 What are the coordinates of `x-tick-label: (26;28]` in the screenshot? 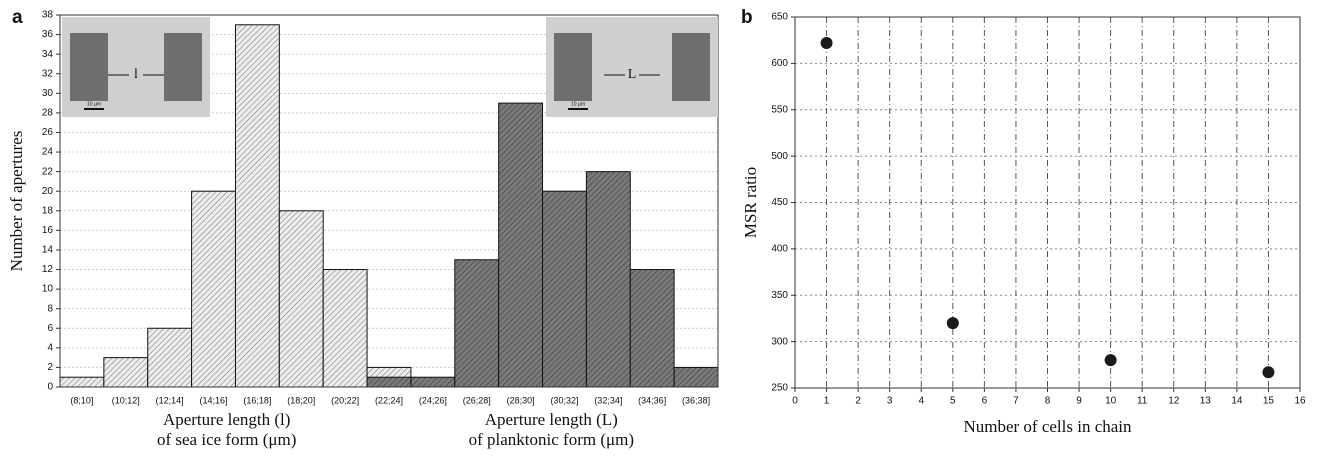 It's located at (477, 400).